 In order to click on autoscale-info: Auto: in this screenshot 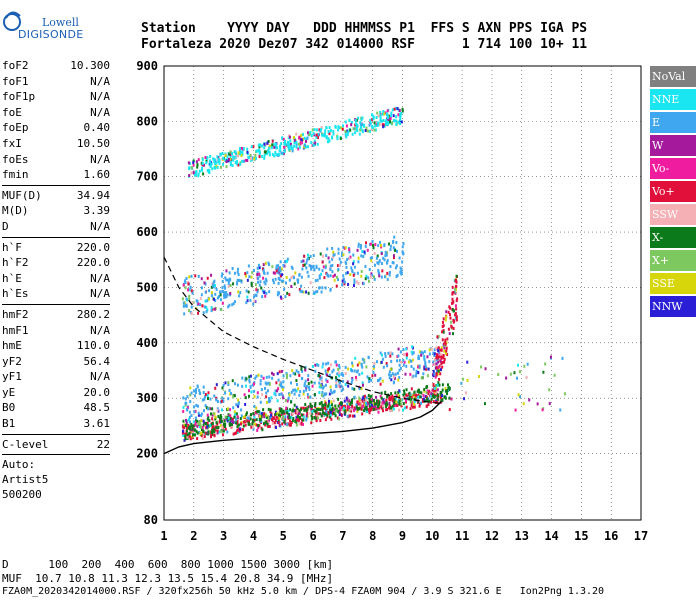, I will do `click(19, 465)`.